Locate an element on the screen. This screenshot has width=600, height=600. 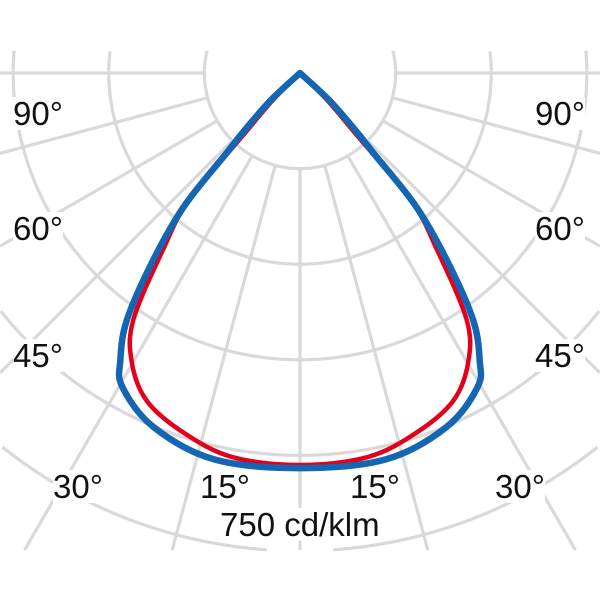
angle-label-right-90: 90° is located at coordinates (560, 113).